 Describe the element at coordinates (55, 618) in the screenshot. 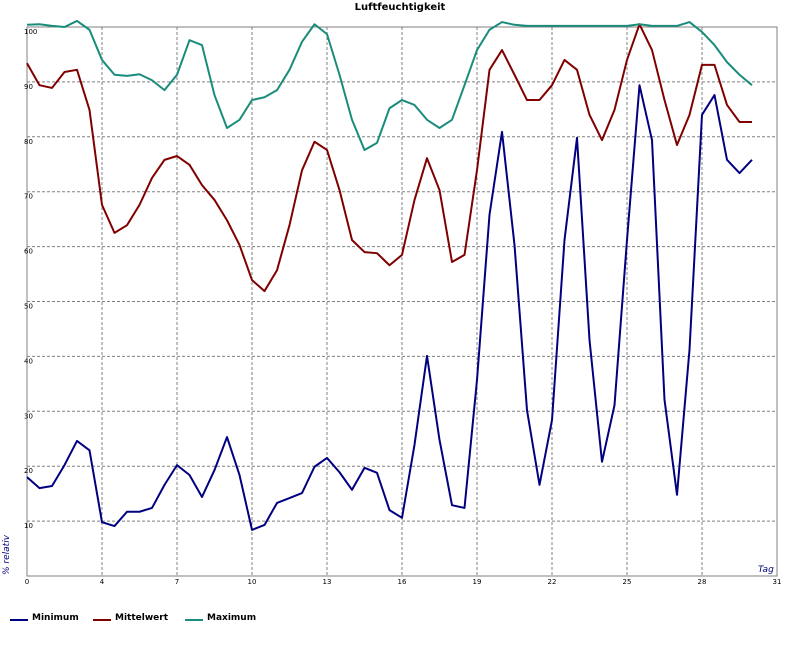

I see `legend-label: Minimum` at that location.